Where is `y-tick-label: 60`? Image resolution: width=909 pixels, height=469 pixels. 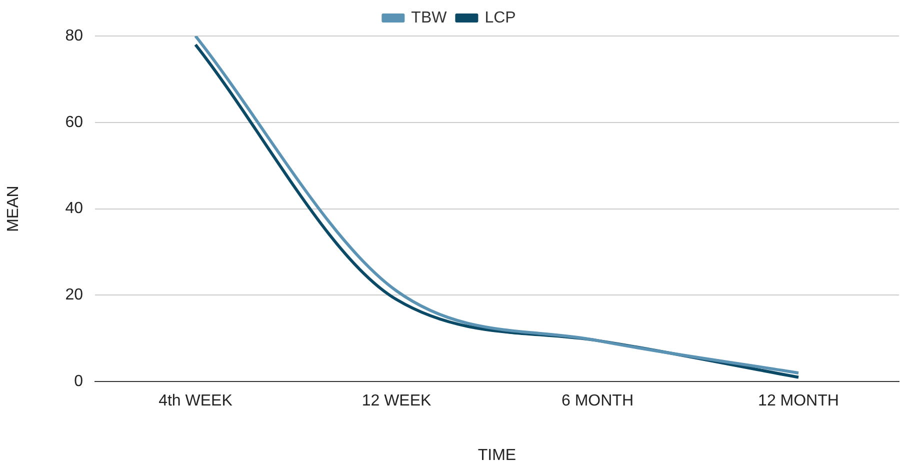 y-tick-label: 60 is located at coordinates (74, 122).